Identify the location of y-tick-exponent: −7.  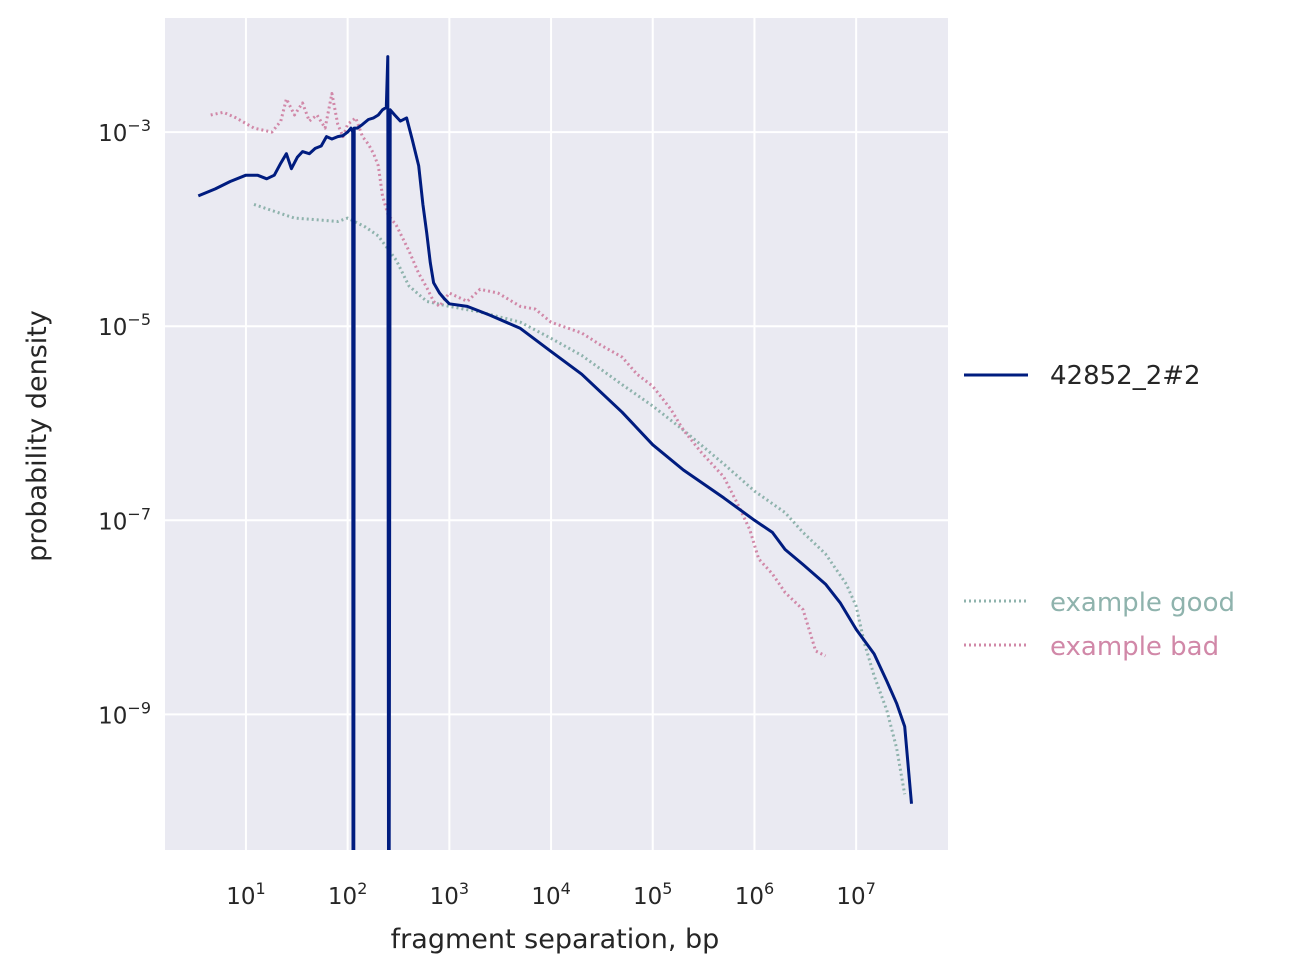
(139, 513).